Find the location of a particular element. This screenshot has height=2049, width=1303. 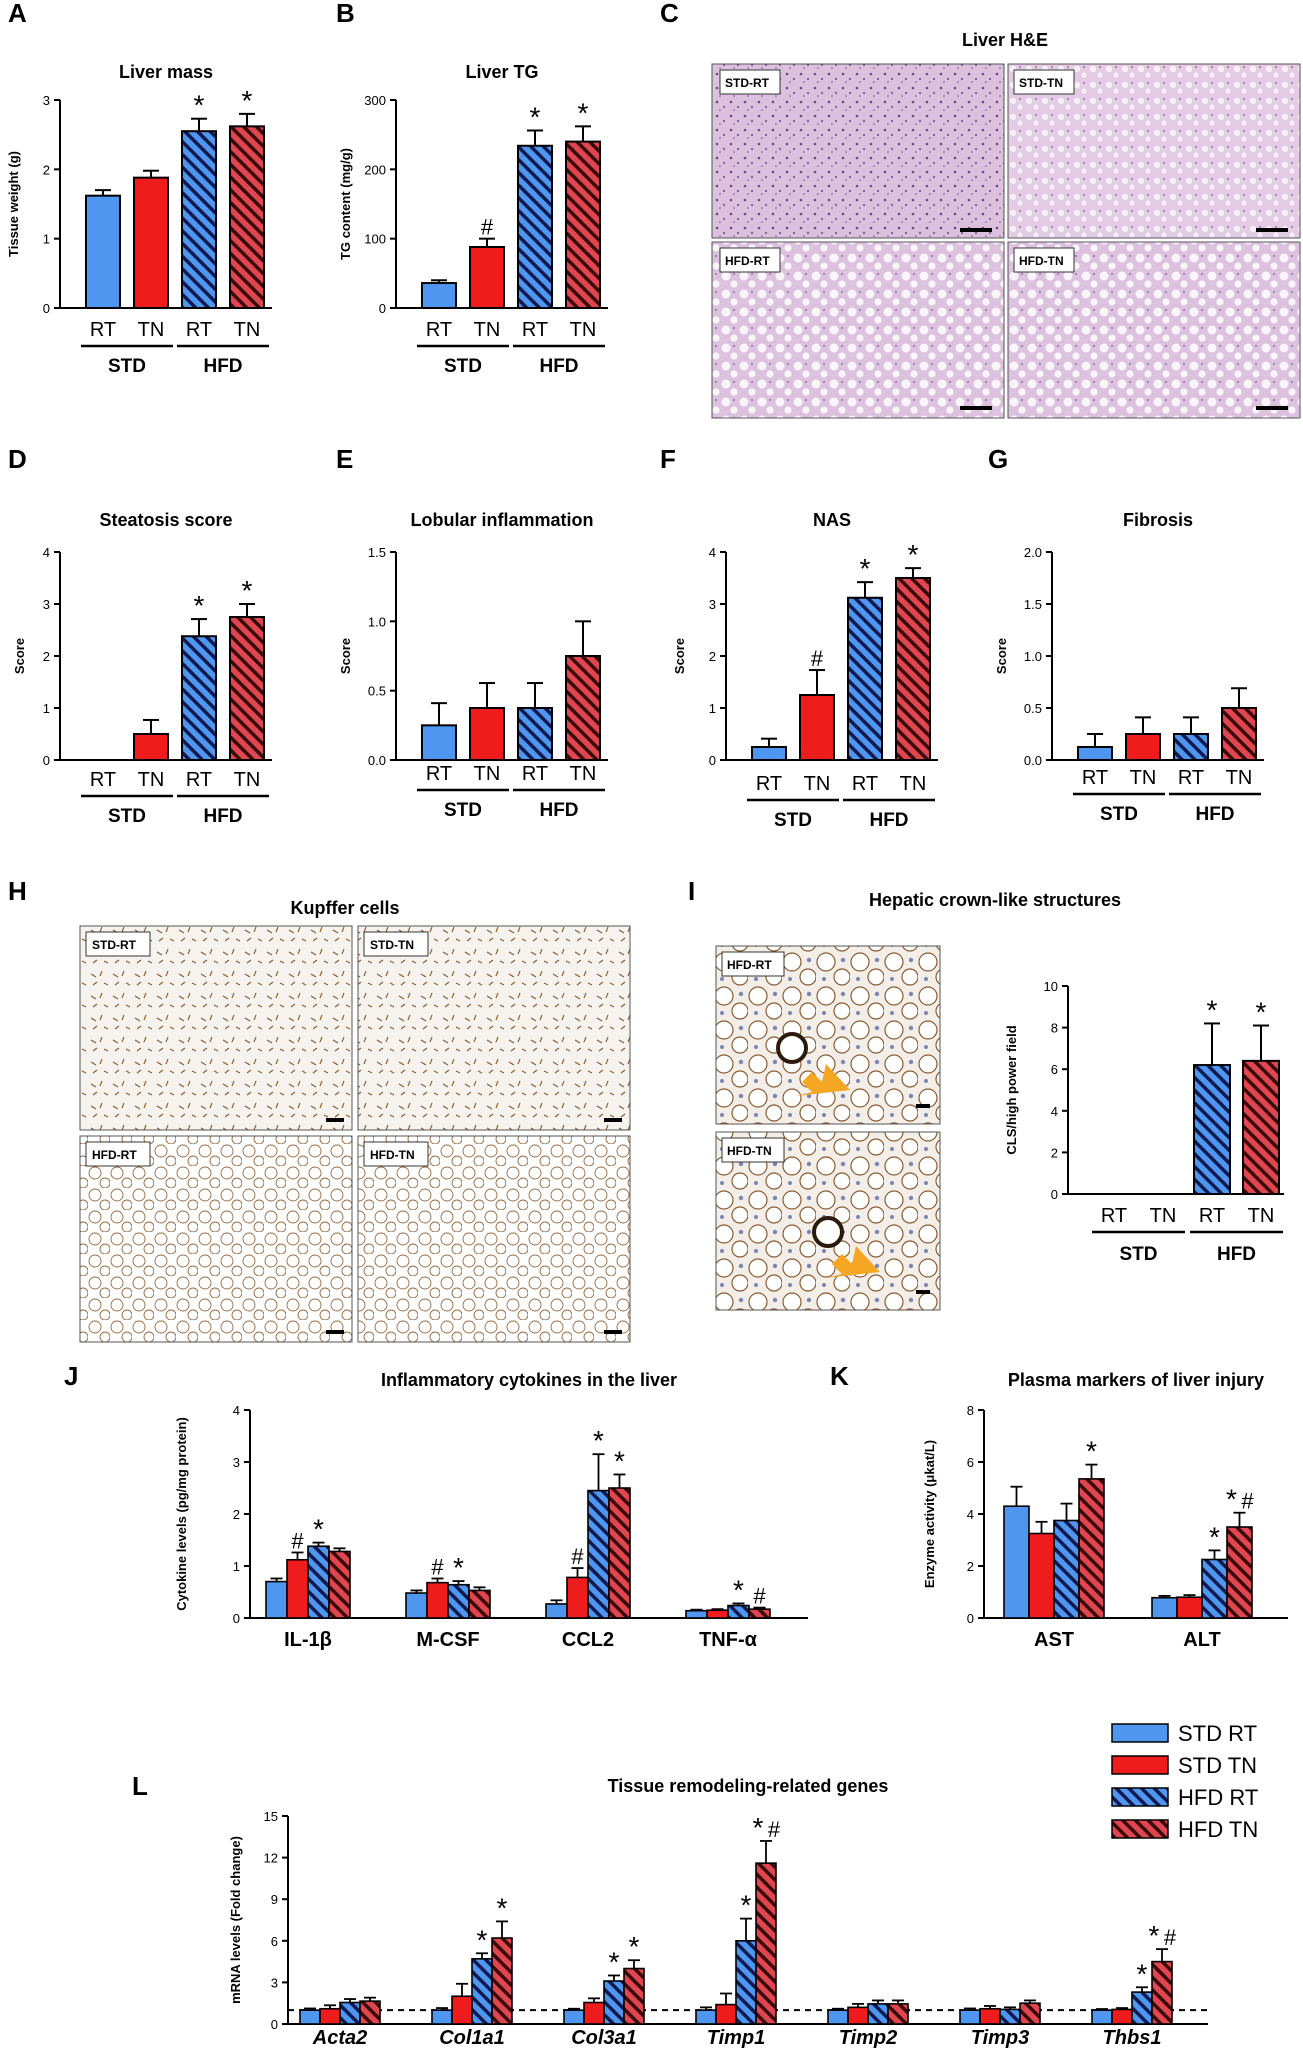

category-label: Thbs1 is located at coordinates (1132, 2038).